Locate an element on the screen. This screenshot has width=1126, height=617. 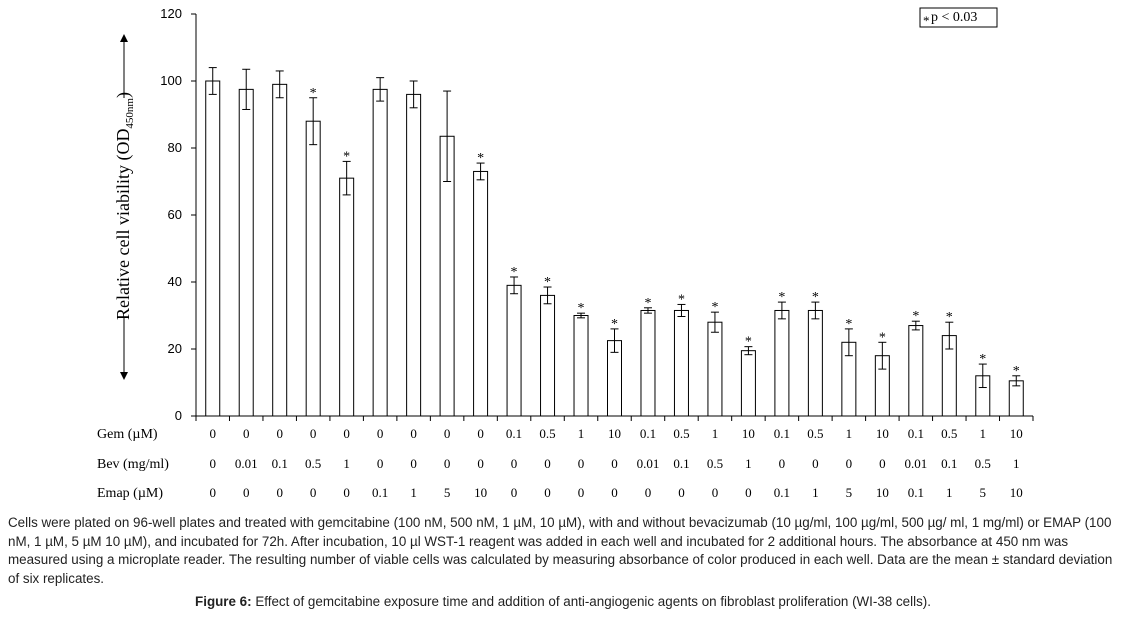
y-axis-label: Relative cell viability (OD450nm) is located at coordinates (124, 206).